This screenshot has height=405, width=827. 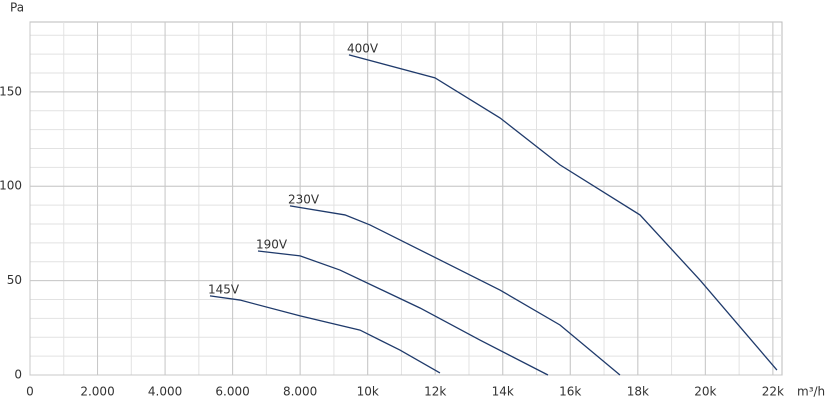 I want to click on x-tick-label: 18k, so click(x=638, y=392).